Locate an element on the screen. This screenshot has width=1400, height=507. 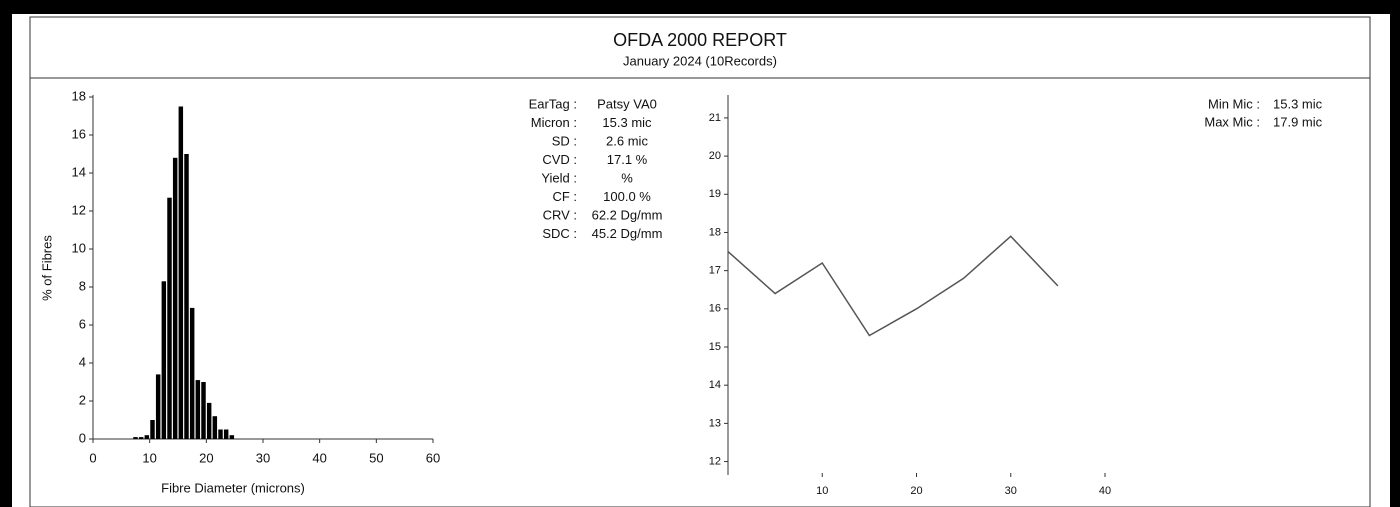
stat-value: 15.3 mic is located at coordinates (627, 122).